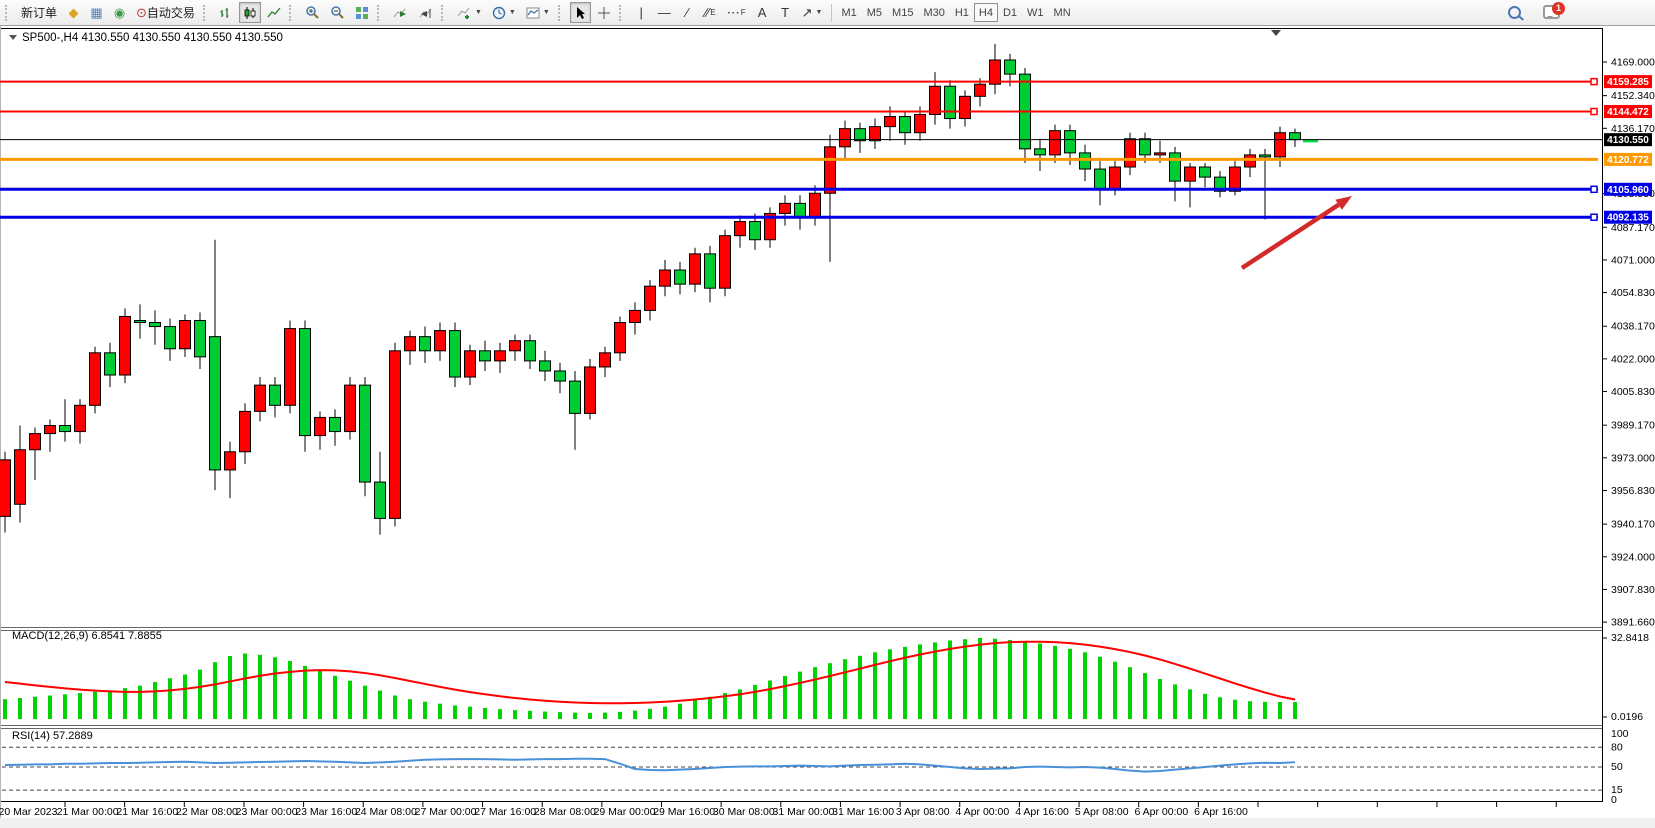 The height and width of the screenshot is (828, 1655). What do you see at coordinates (985, 12) in the screenshot?
I see `timeframe-button-h4: H4` at bounding box center [985, 12].